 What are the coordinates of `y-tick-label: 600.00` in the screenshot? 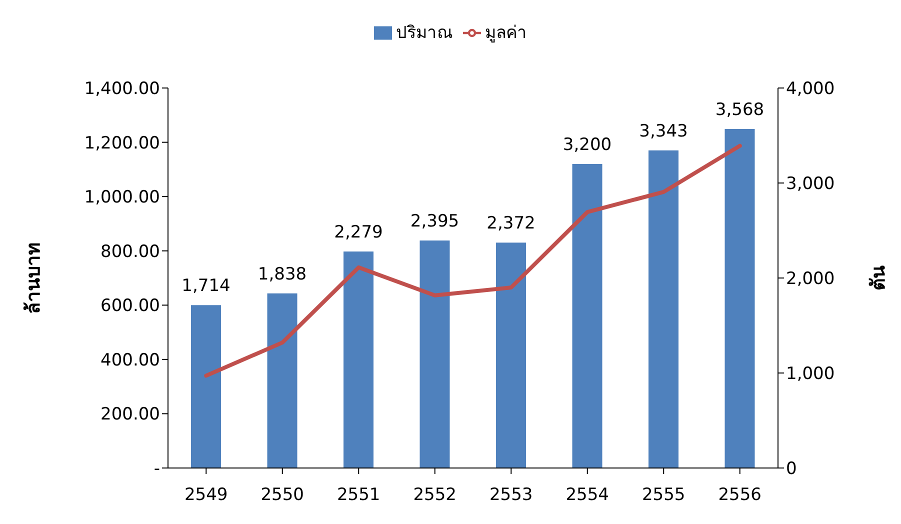 It's located at (130, 306).